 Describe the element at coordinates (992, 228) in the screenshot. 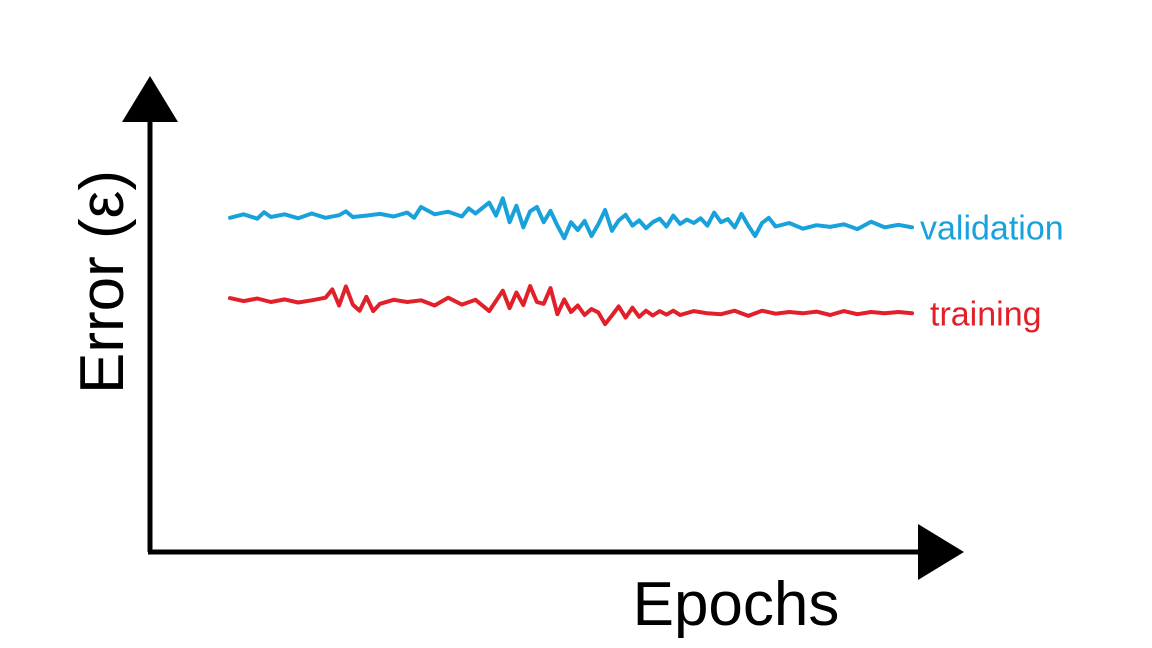

I see `series-label-validation: validation` at that location.